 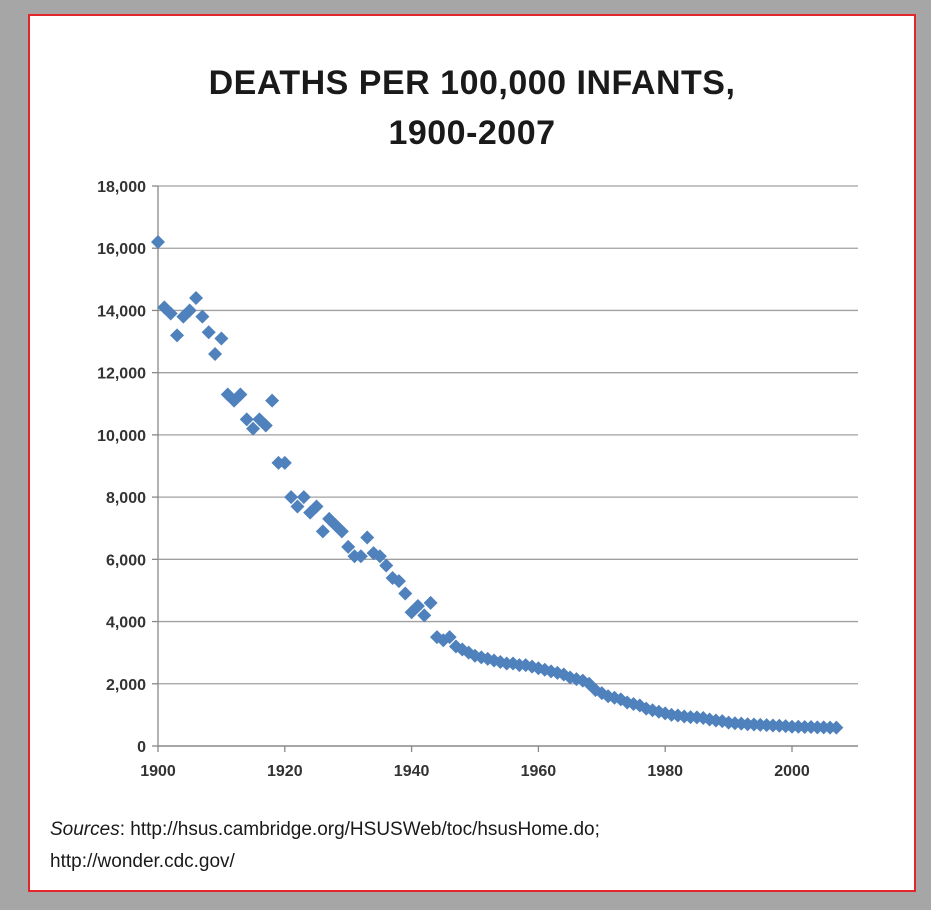 What do you see at coordinates (141, 747) in the screenshot?
I see `y-tick-label: 0` at bounding box center [141, 747].